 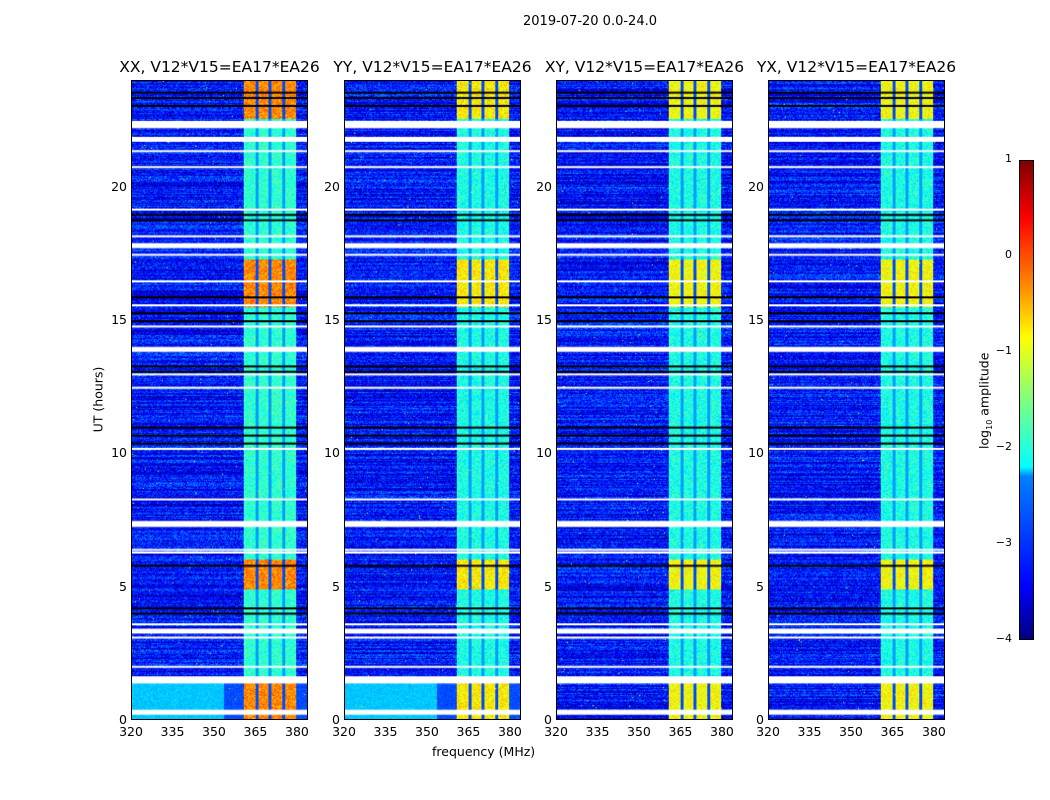 What do you see at coordinates (1026, 400) in the screenshot?
I see `colorbar` at bounding box center [1026, 400].